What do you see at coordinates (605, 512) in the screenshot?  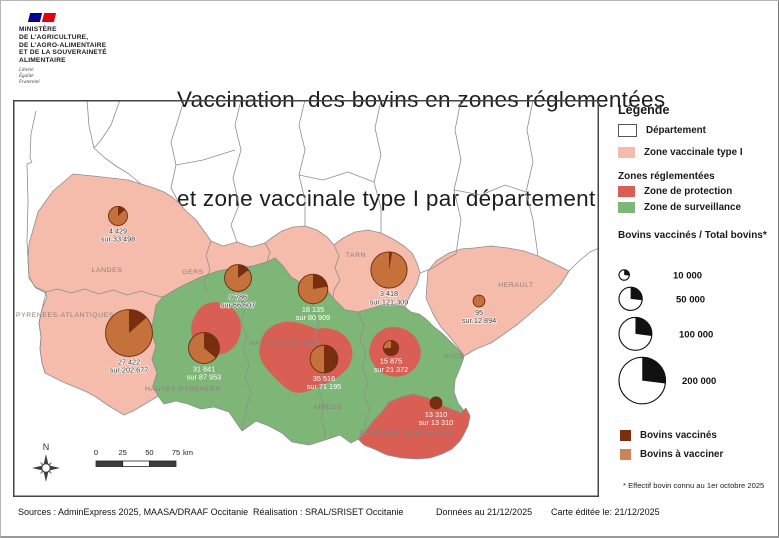 I see `footer-edition-date: Carte éditée le: 21/12/2025` at bounding box center [605, 512].